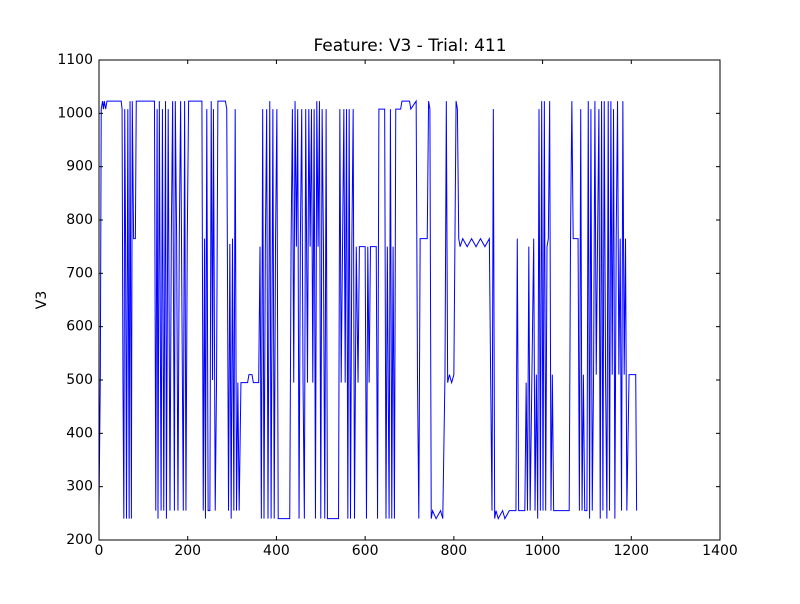  What do you see at coordinates (79, 380) in the screenshot?
I see `y-tick-label: 500` at bounding box center [79, 380].